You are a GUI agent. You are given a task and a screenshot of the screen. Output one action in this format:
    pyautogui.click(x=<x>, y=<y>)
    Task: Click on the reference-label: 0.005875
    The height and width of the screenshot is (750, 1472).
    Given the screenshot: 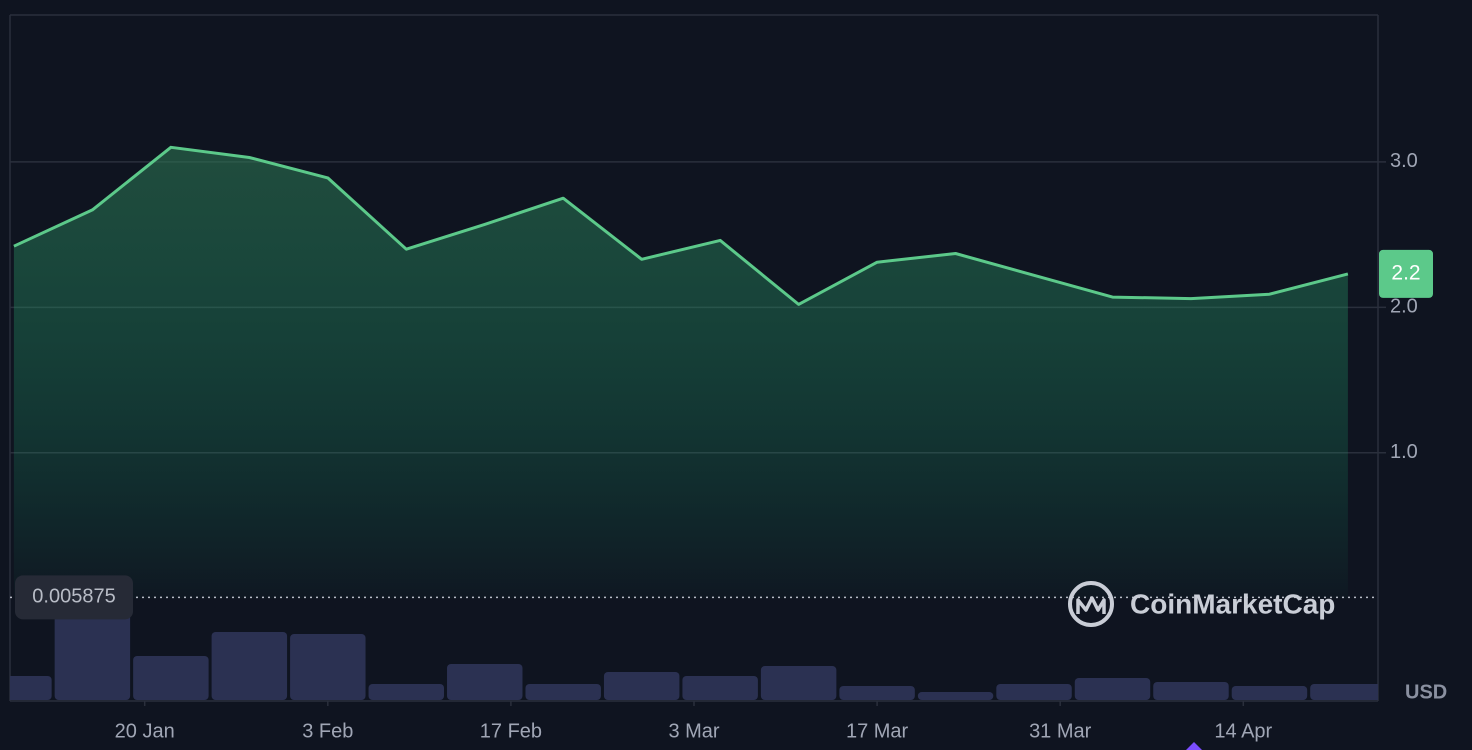 What is the action you would take?
    pyautogui.click(x=73, y=597)
    